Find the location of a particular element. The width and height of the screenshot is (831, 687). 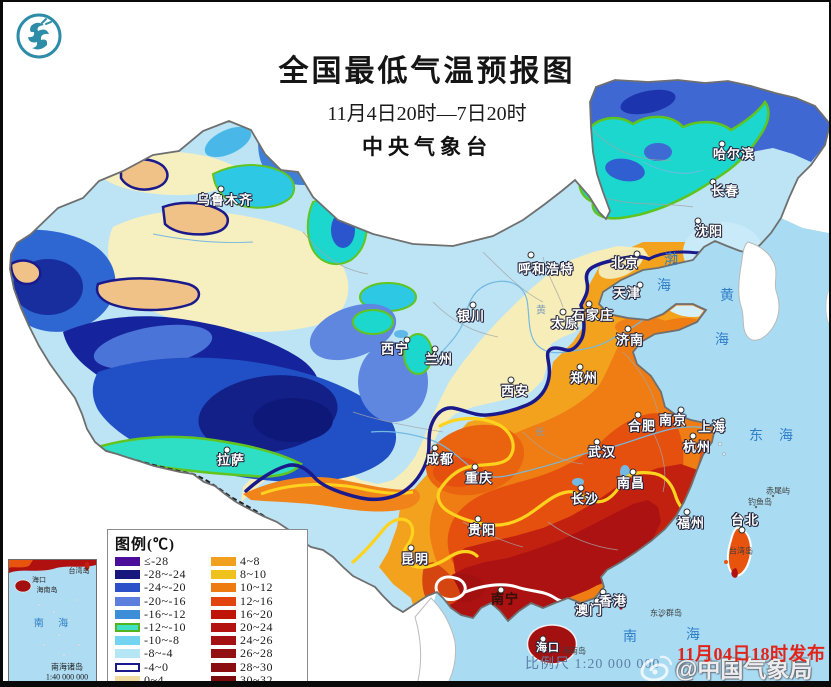

legend-range-label: 26~28 is located at coordinates (256, 653).